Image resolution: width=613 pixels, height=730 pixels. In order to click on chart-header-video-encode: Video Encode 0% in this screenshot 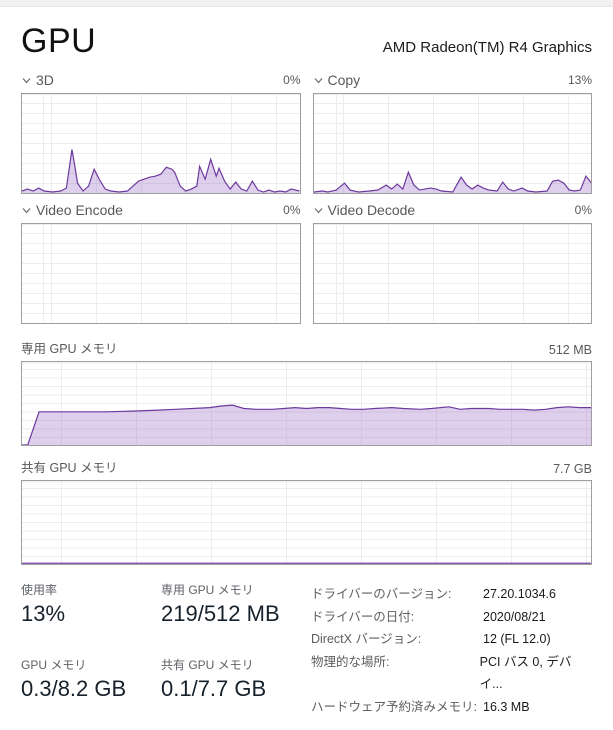, I will do `click(161, 208)`.